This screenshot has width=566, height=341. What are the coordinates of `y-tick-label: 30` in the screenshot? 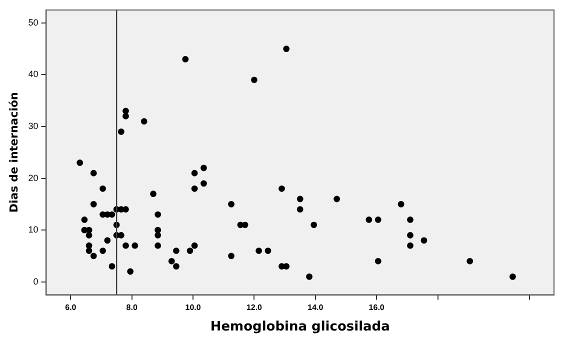 It's located at (33, 125).